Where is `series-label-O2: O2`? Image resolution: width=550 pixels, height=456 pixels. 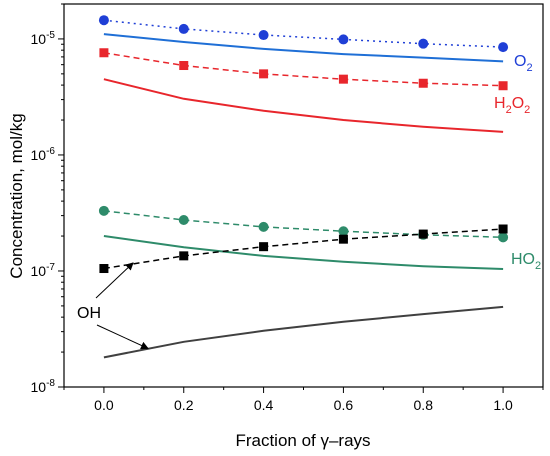
series-label-O2: O2 is located at coordinates (523, 63).